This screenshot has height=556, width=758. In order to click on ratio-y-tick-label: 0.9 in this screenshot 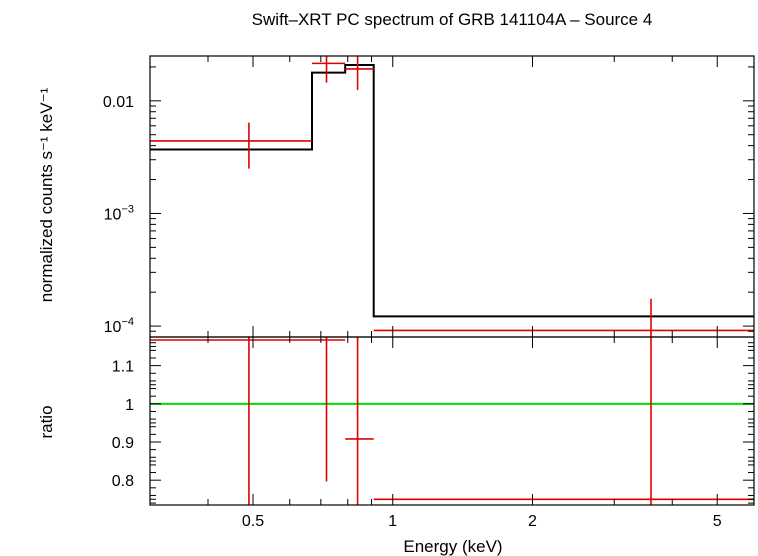, I will do `click(123, 443)`.